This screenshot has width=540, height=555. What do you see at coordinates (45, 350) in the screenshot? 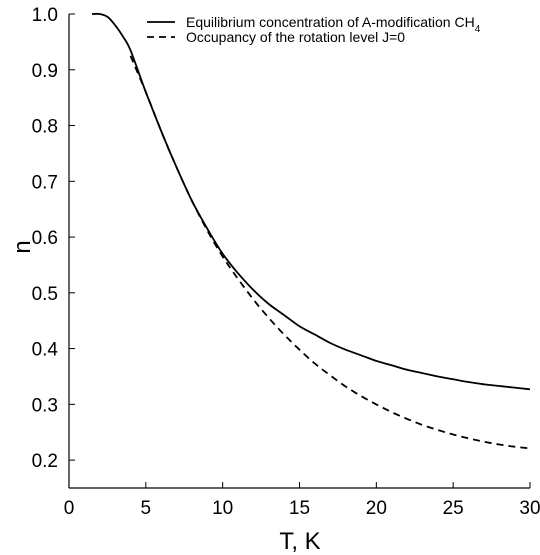
I see `y-tick-label: 0.4` at bounding box center [45, 350].